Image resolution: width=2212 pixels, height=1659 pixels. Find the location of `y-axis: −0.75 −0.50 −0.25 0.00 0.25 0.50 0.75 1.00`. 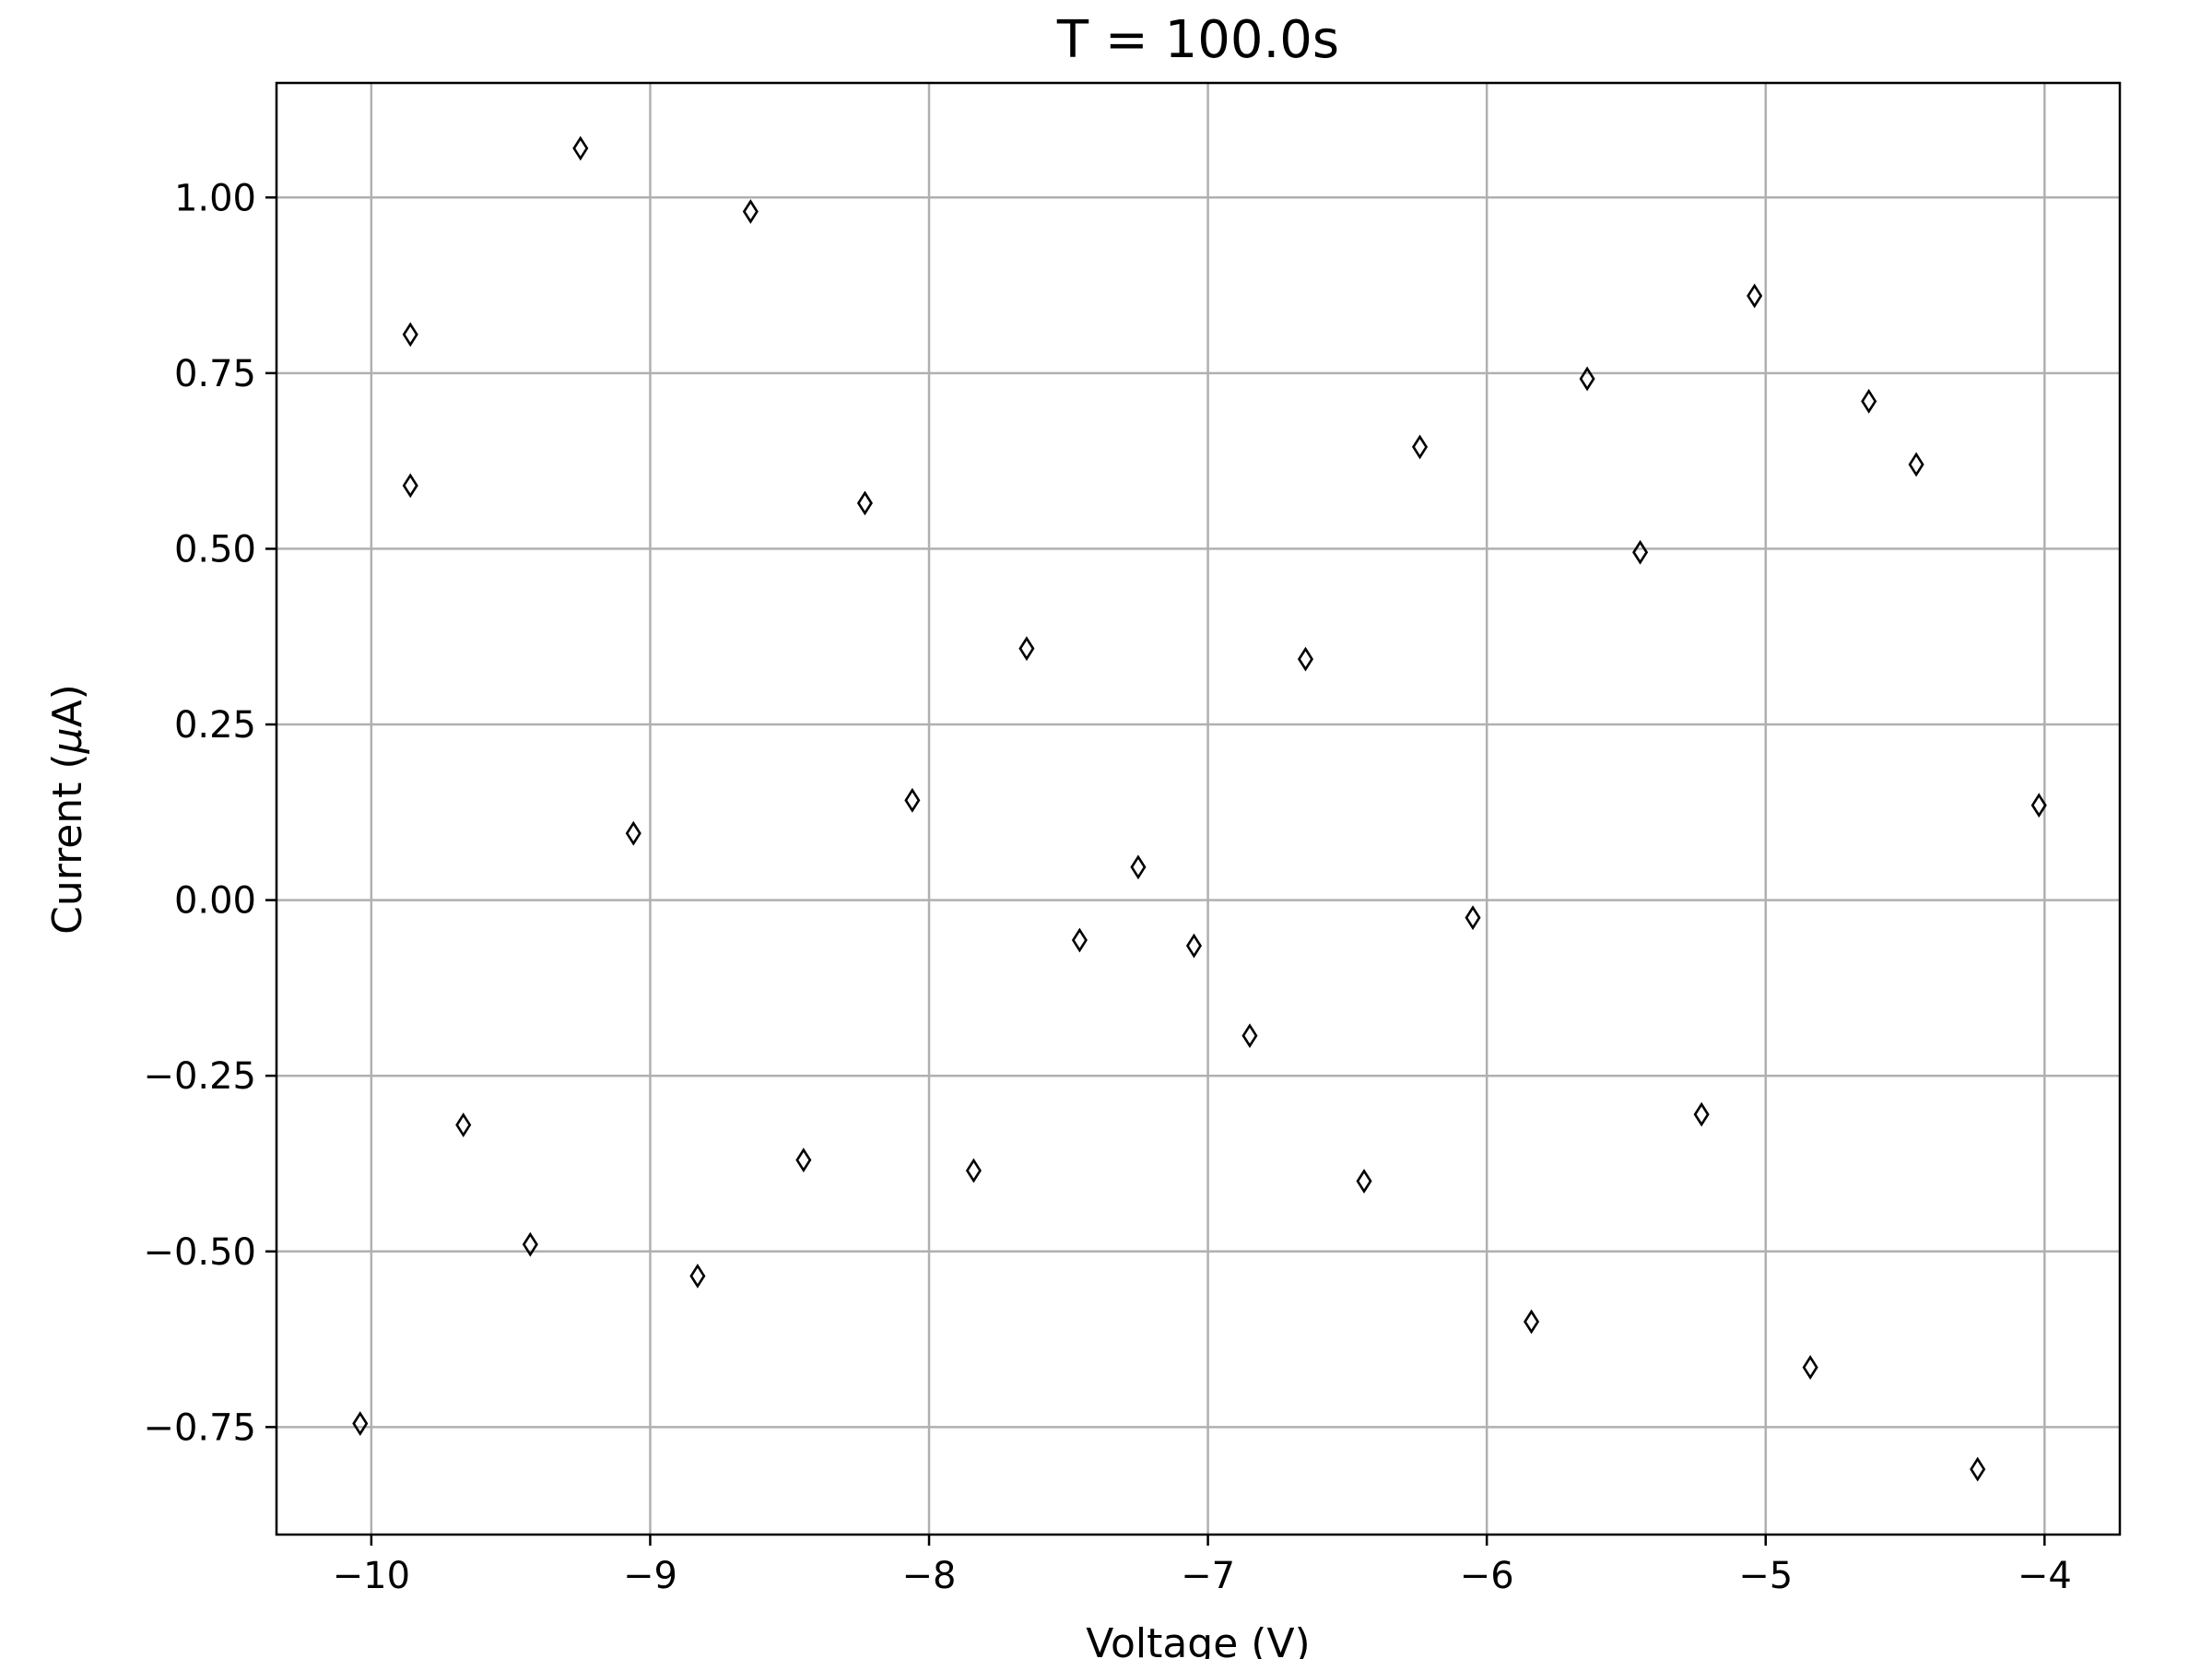

y-axis: −0.75 −0.50 −0.25 0.00 0.25 0.50 0.75 1.00 is located at coordinates (209, 813).